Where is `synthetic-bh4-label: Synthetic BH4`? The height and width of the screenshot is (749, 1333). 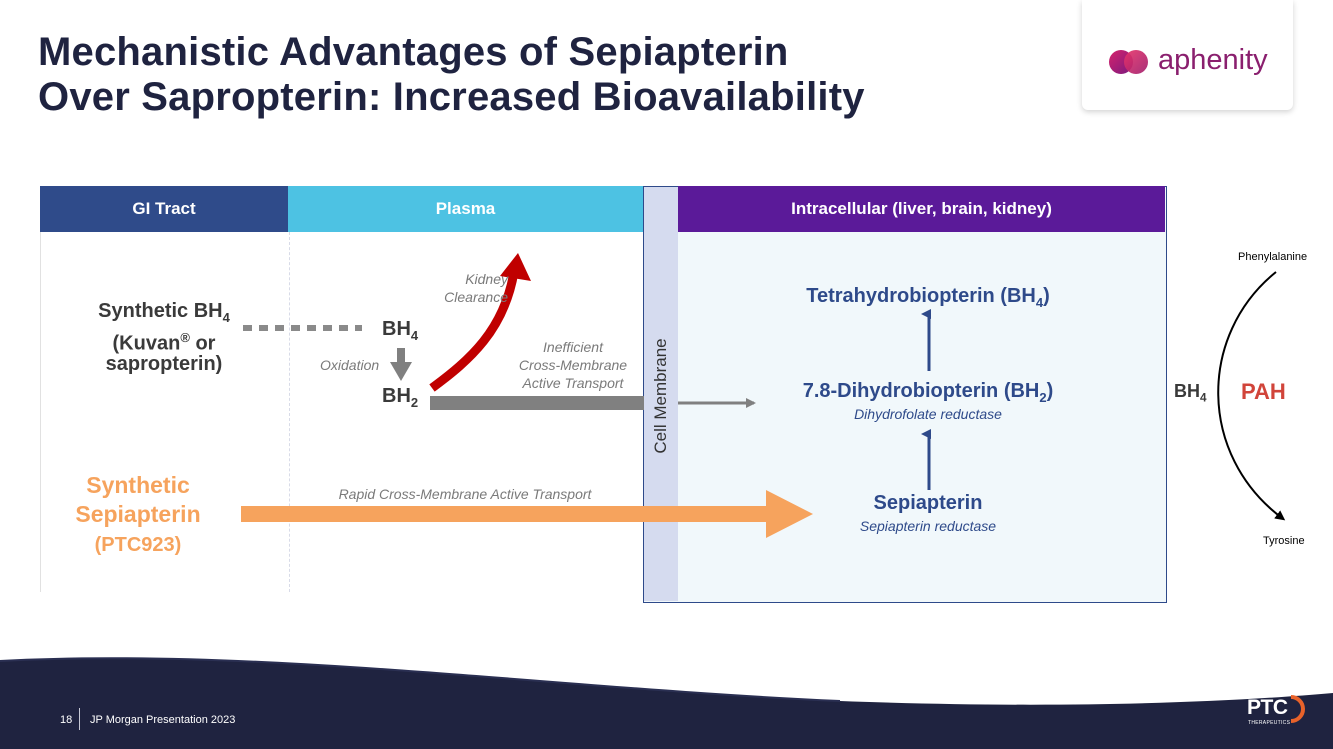
synthetic-bh4-label: Synthetic BH4 is located at coordinates (164, 314).